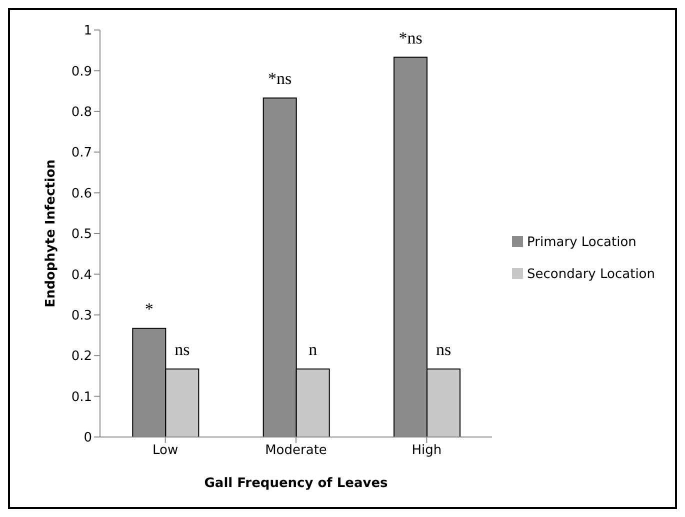  What do you see at coordinates (88, 31) in the screenshot?
I see `y-tick-label: 1` at bounding box center [88, 31].